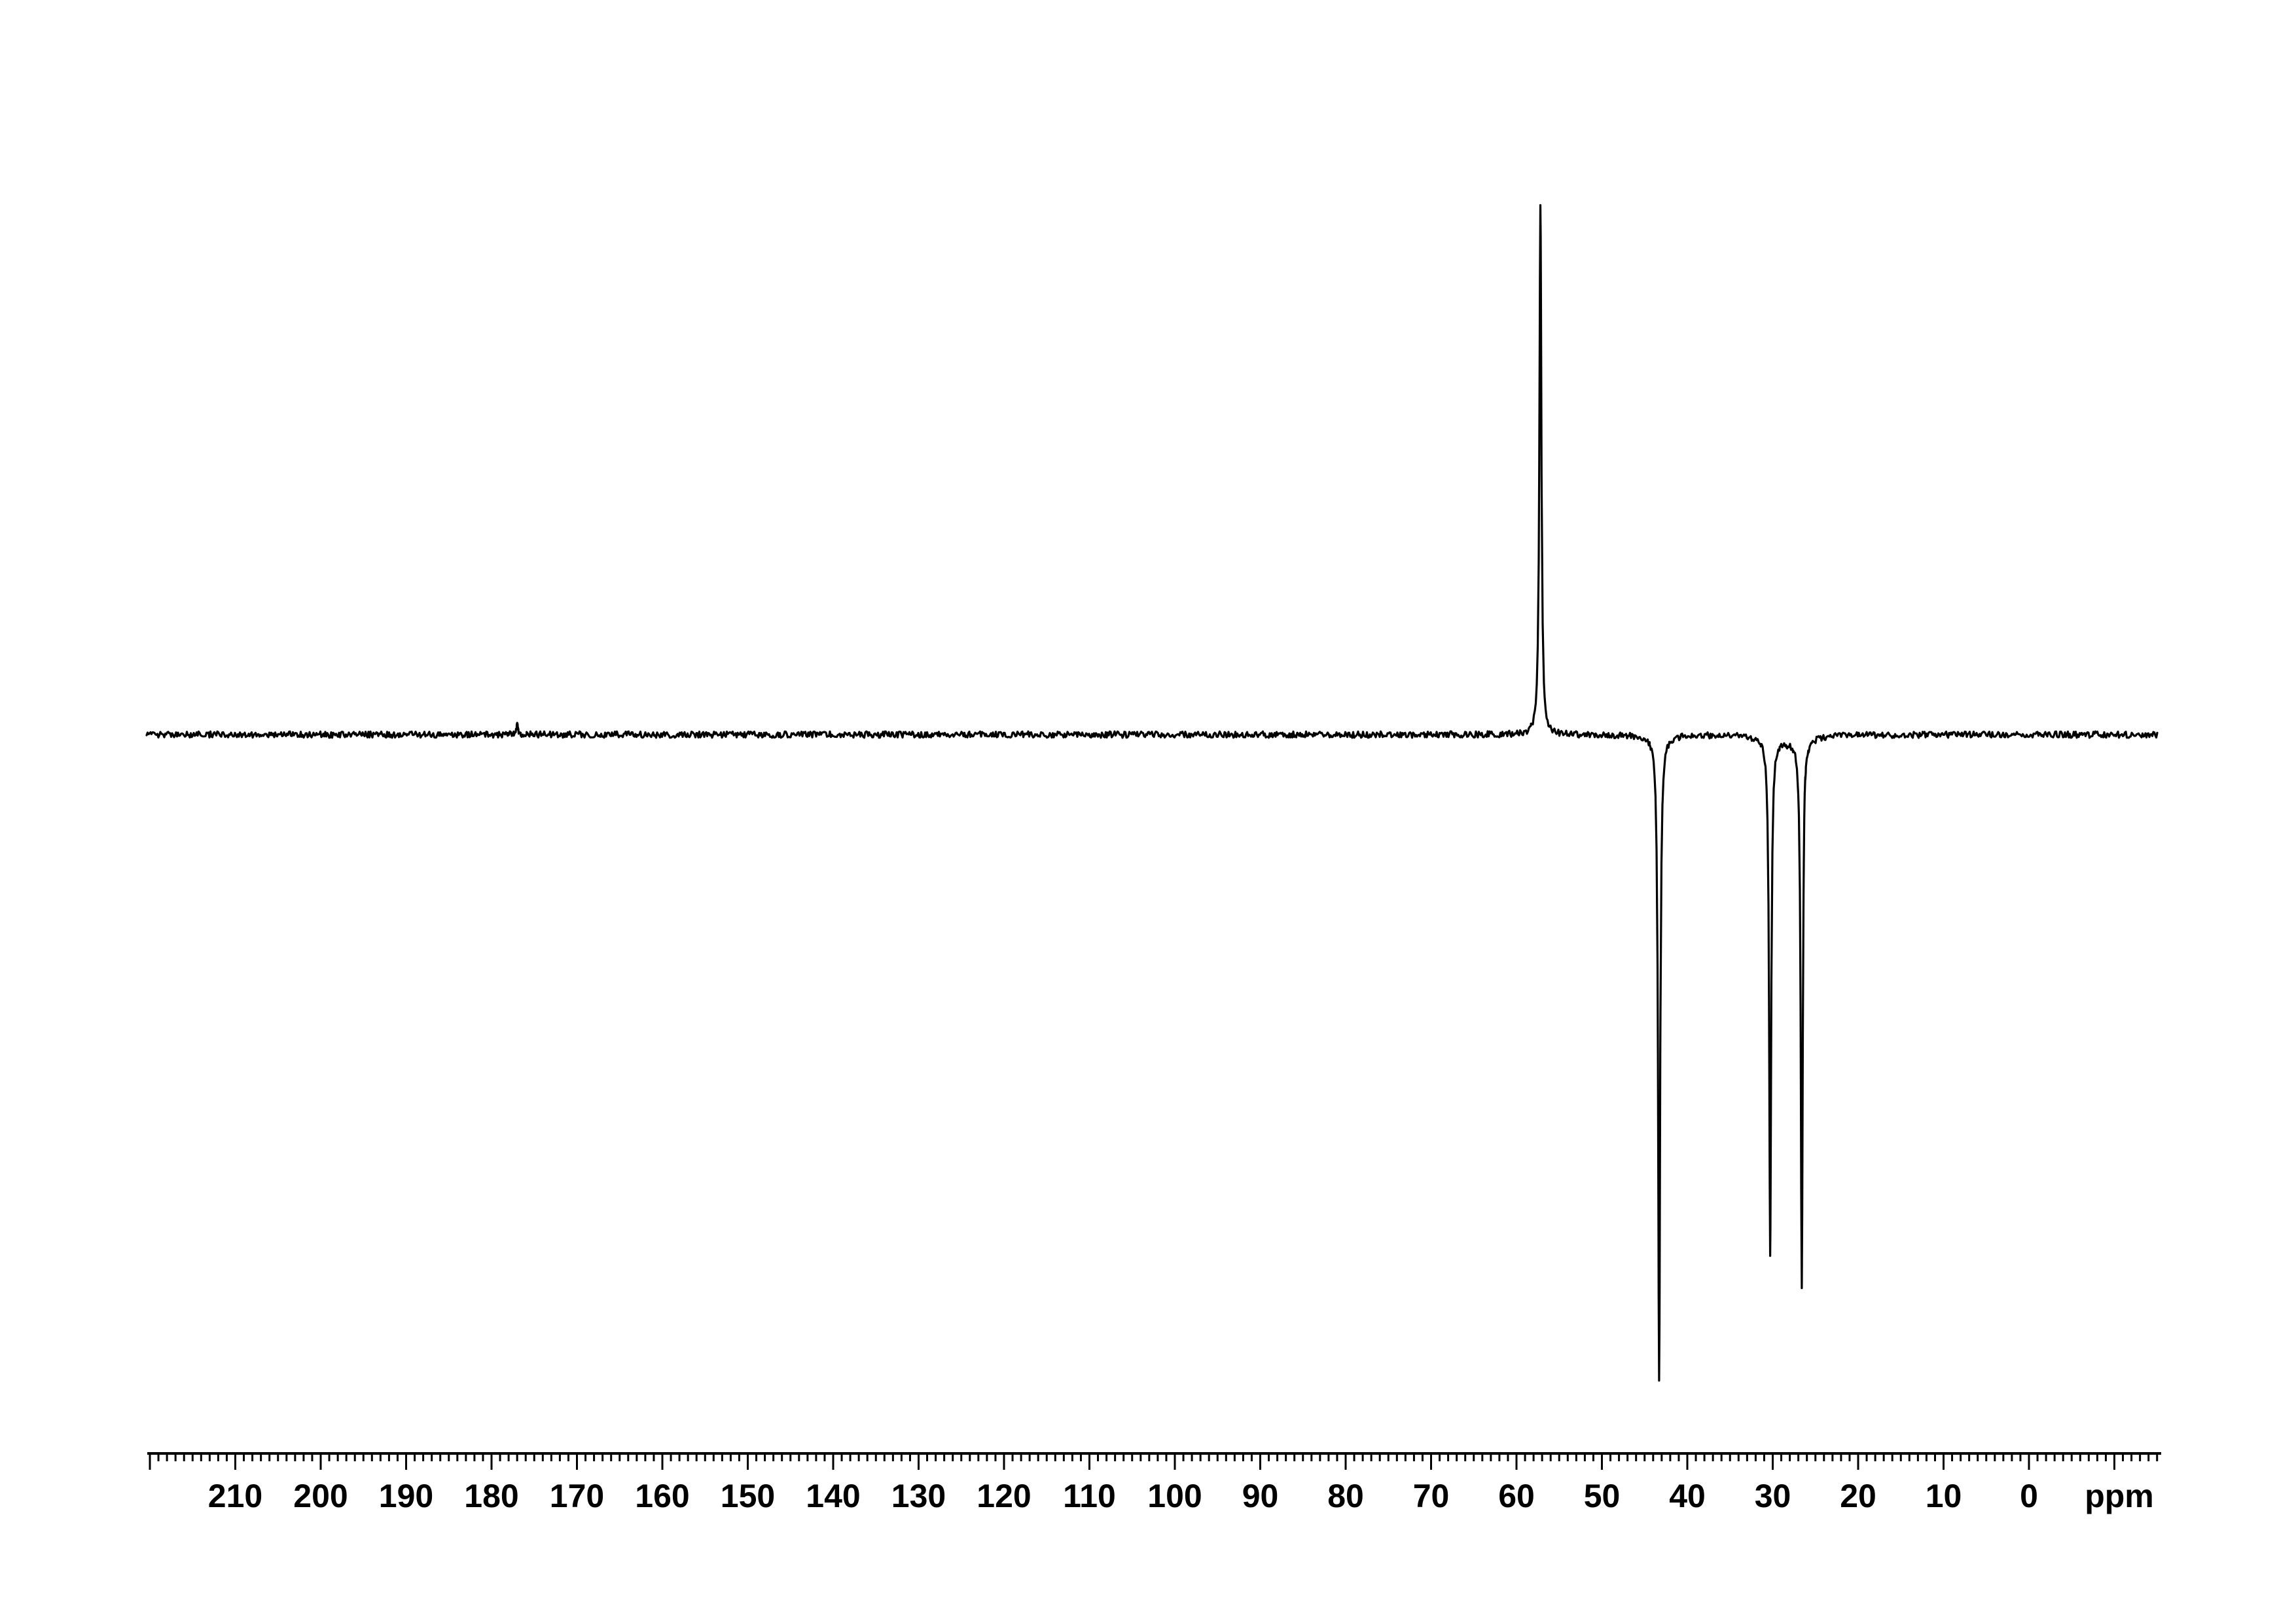  Describe the element at coordinates (833, 1496) in the screenshot. I see `x-tick-label: 140` at that location.